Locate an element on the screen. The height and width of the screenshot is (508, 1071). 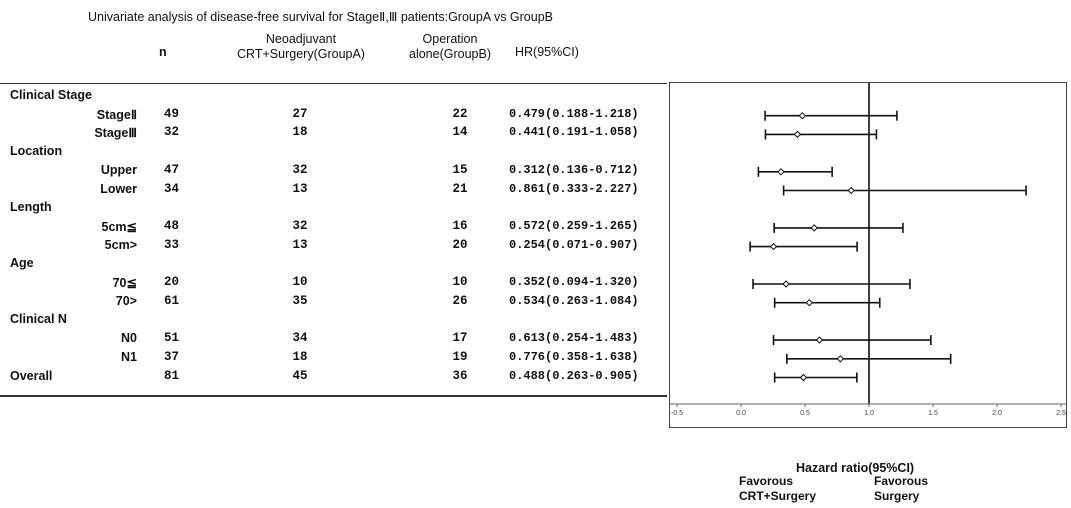
cell-group-a: 10 is located at coordinates (300, 282).